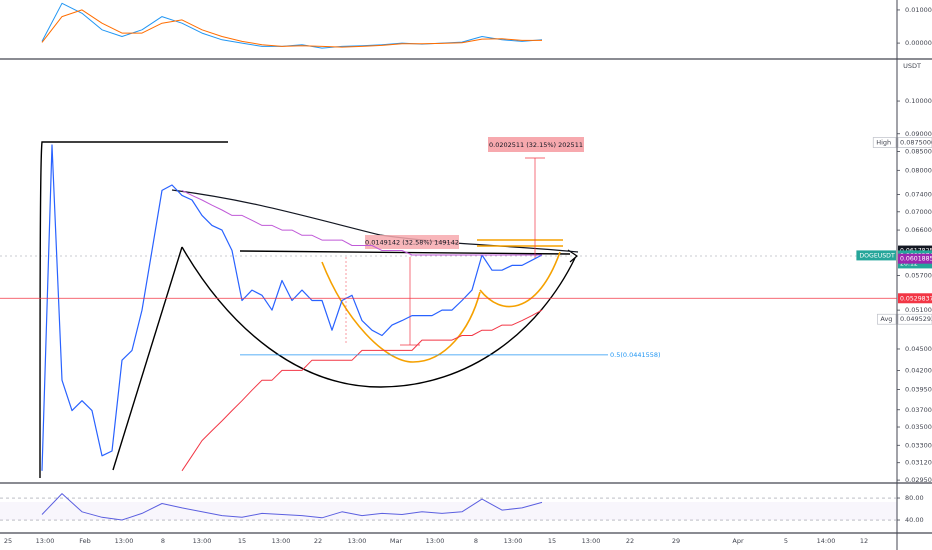 The width and height of the screenshot is (932, 550). I want to click on symbol-label: Avg, so click(886, 319).